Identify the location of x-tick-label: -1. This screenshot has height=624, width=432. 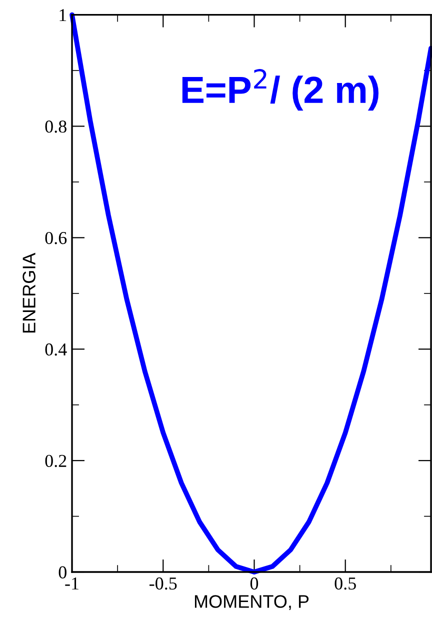
(71, 583).